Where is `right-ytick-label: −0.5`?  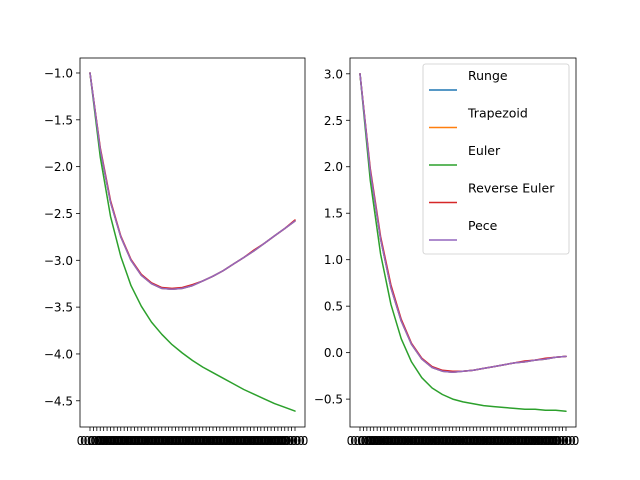 right-ytick-label: −0.5 is located at coordinates (328, 400).